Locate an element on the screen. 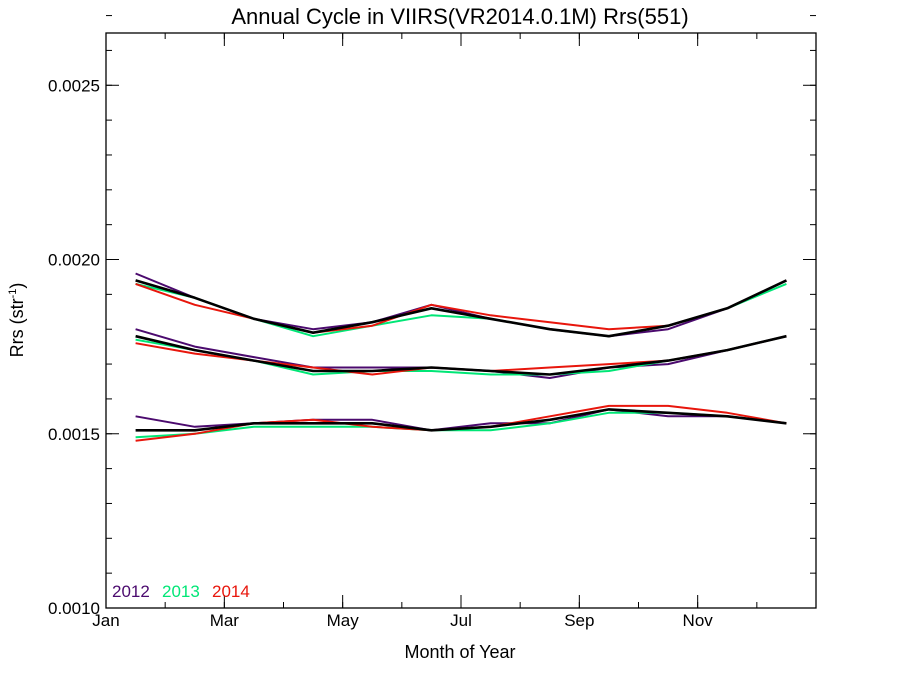 This screenshot has width=900, height=675. x-tick-label: Mar is located at coordinates (225, 620).